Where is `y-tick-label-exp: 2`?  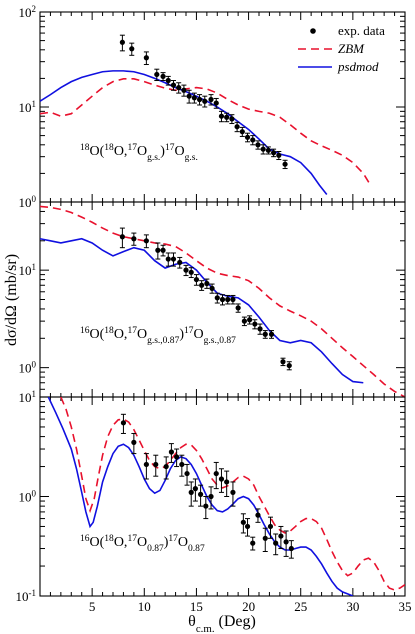
y-tick-label-exp: 2 is located at coordinates (34, 9).